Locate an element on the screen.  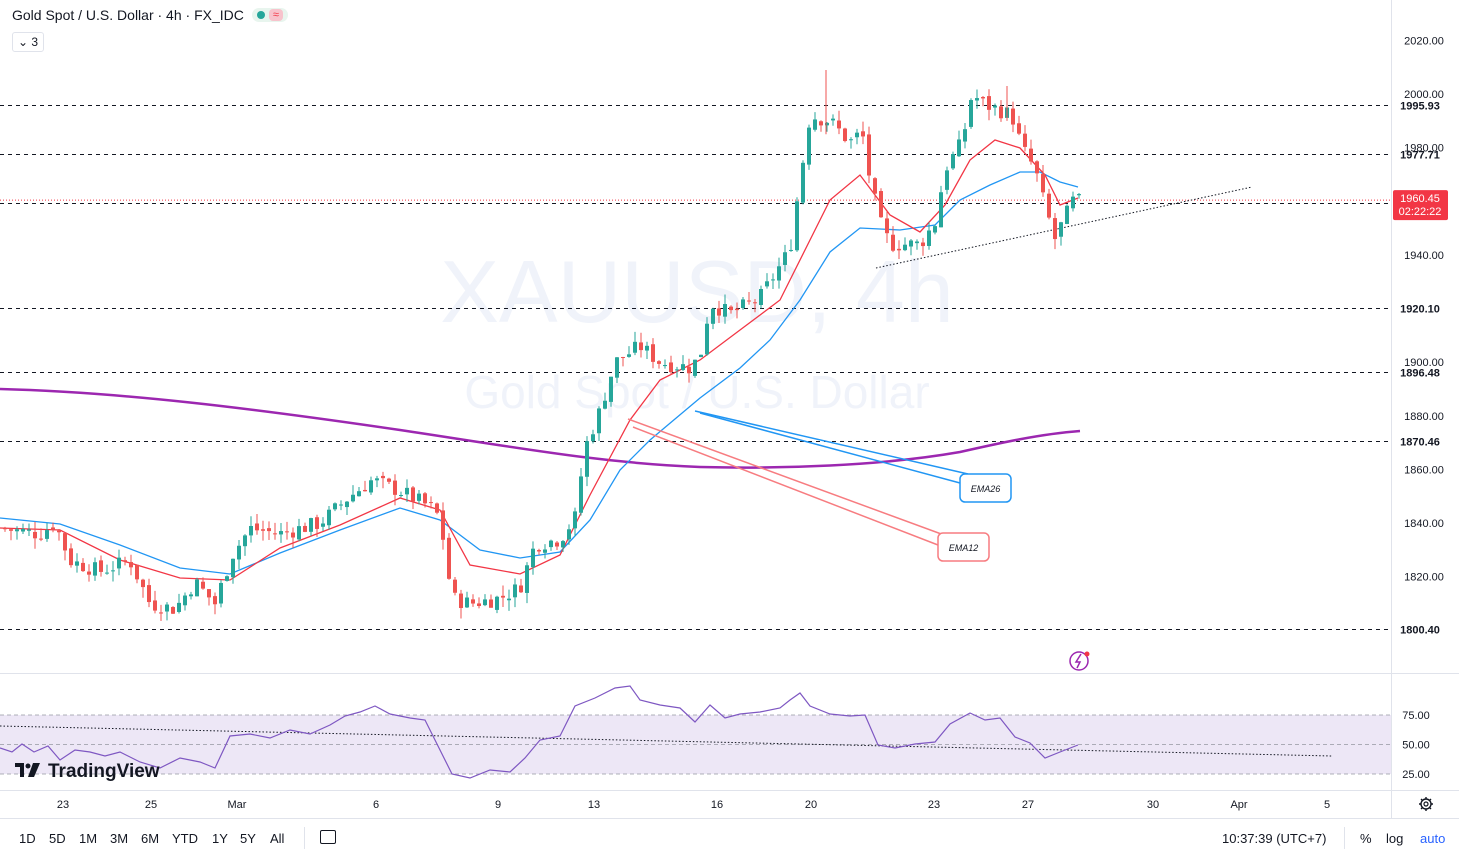
rsi-axis-ticks: 75.00 50.00 25.00 is located at coordinates (1416, 745).